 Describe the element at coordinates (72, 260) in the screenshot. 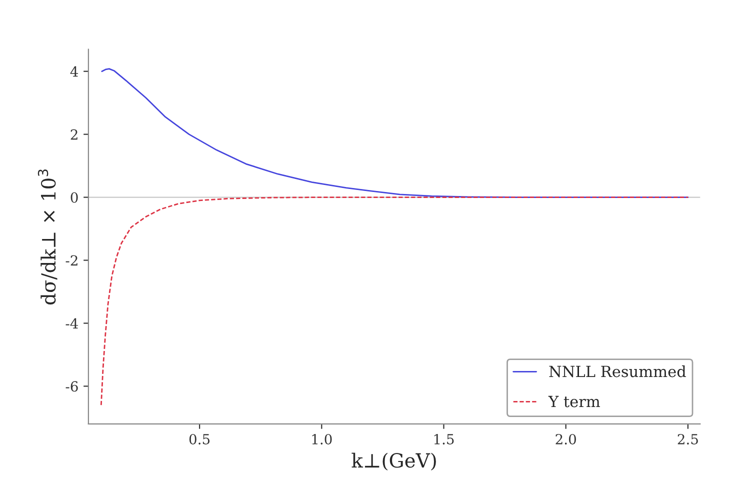

I see `y-tick-label: -2` at that location.